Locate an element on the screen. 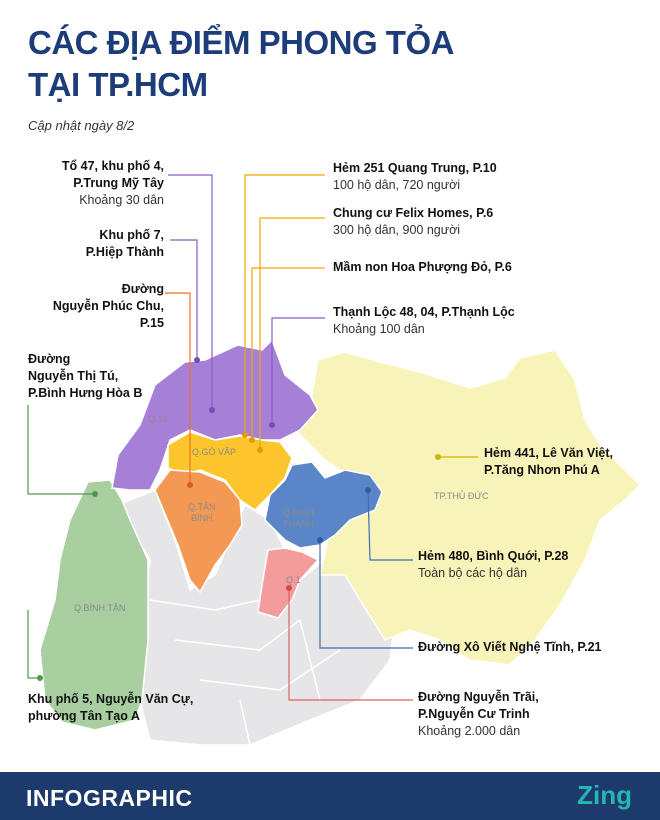 This screenshot has width=660, height=820. felix-sub: 300 hộ dân, 900 người is located at coordinates (397, 230).